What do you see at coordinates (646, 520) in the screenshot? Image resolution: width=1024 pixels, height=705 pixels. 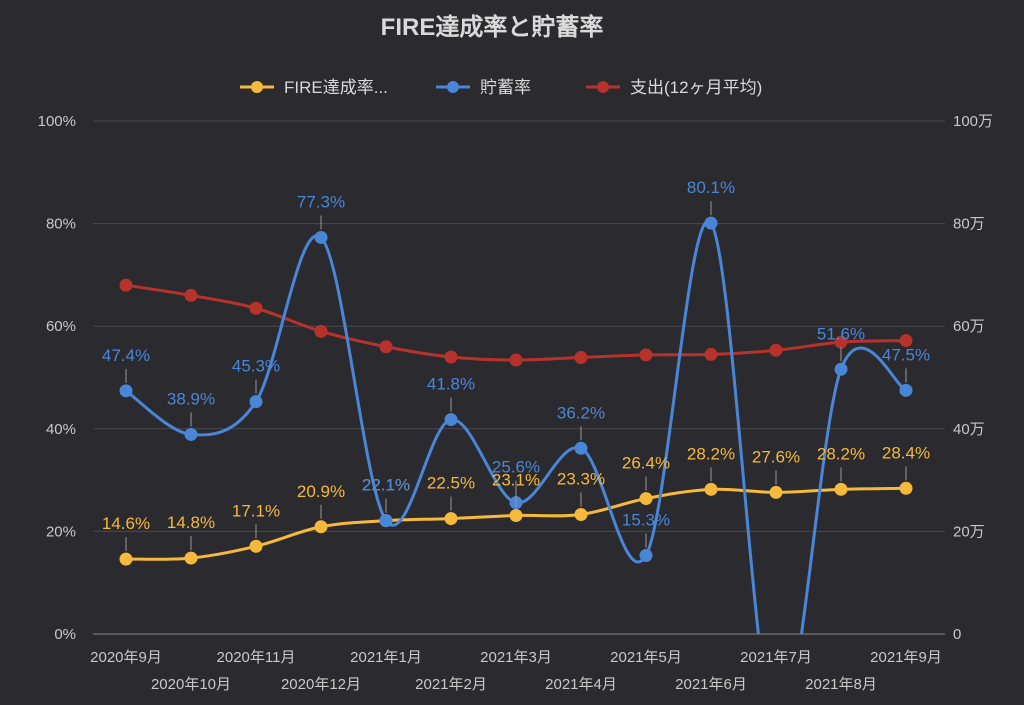 I see `data-label: 15.3%` at bounding box center [646, 520].